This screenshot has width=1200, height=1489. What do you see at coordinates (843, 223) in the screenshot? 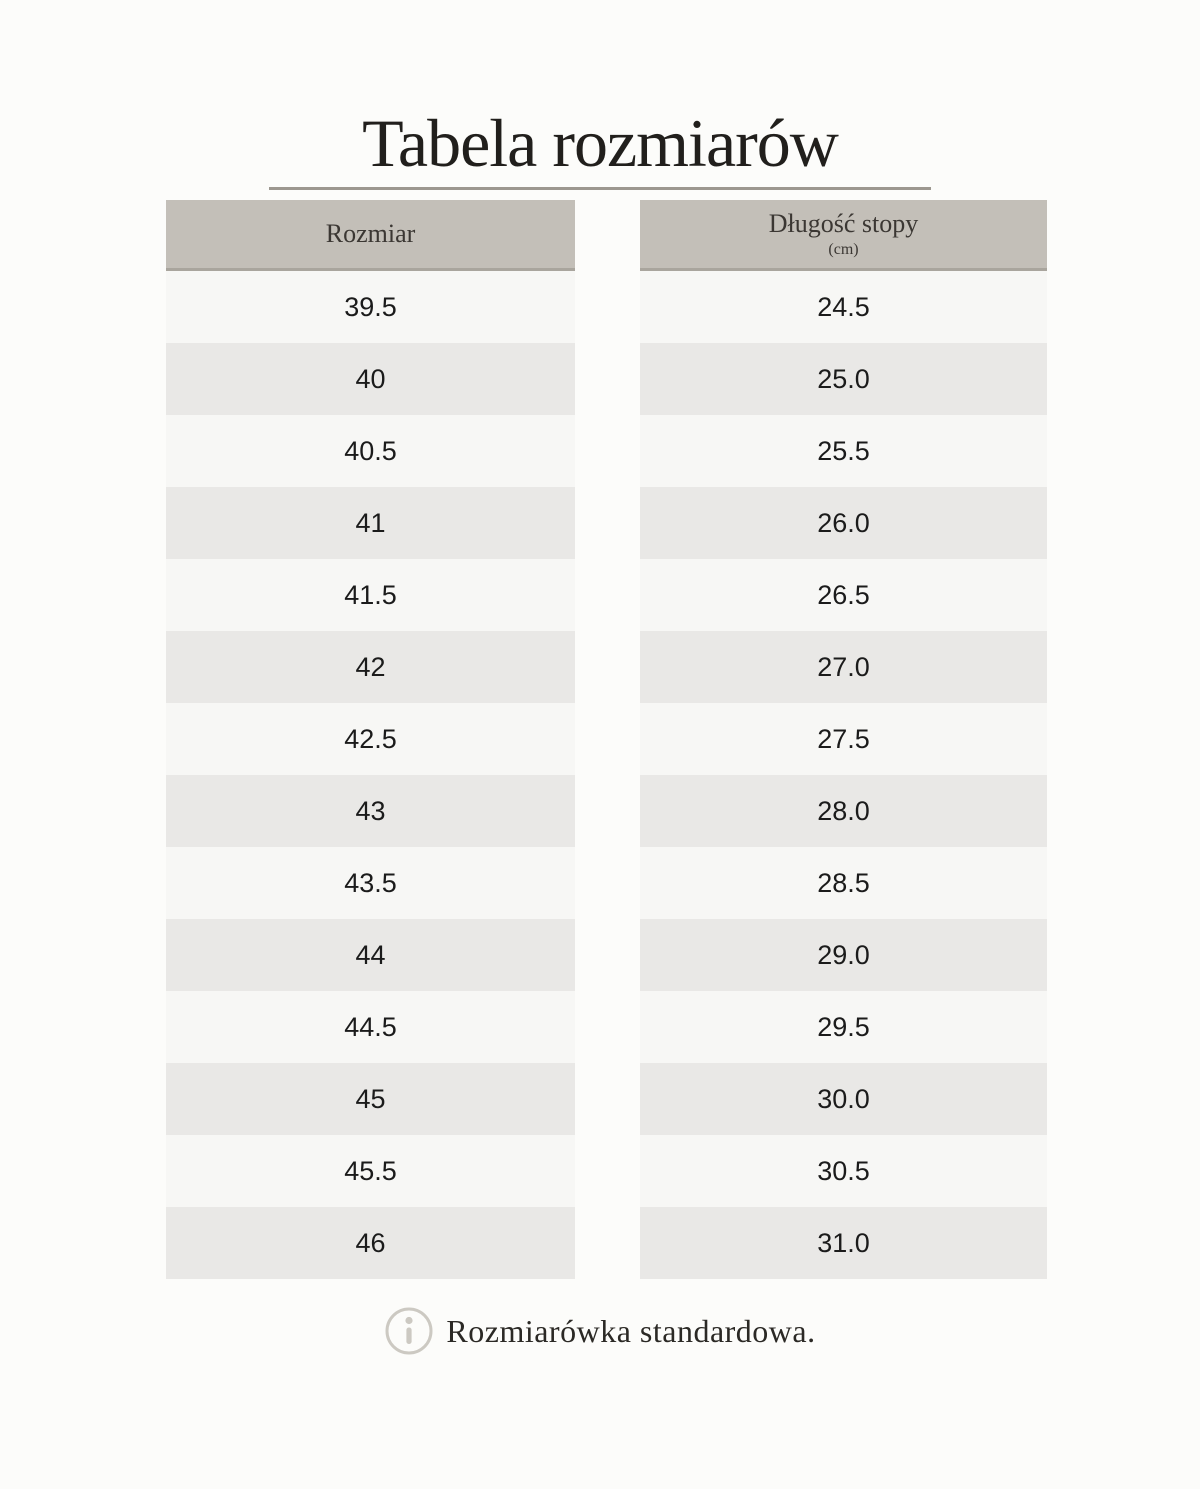
I see `foot-length-header-label: Długość stopy` at bounding box center [843, 223].